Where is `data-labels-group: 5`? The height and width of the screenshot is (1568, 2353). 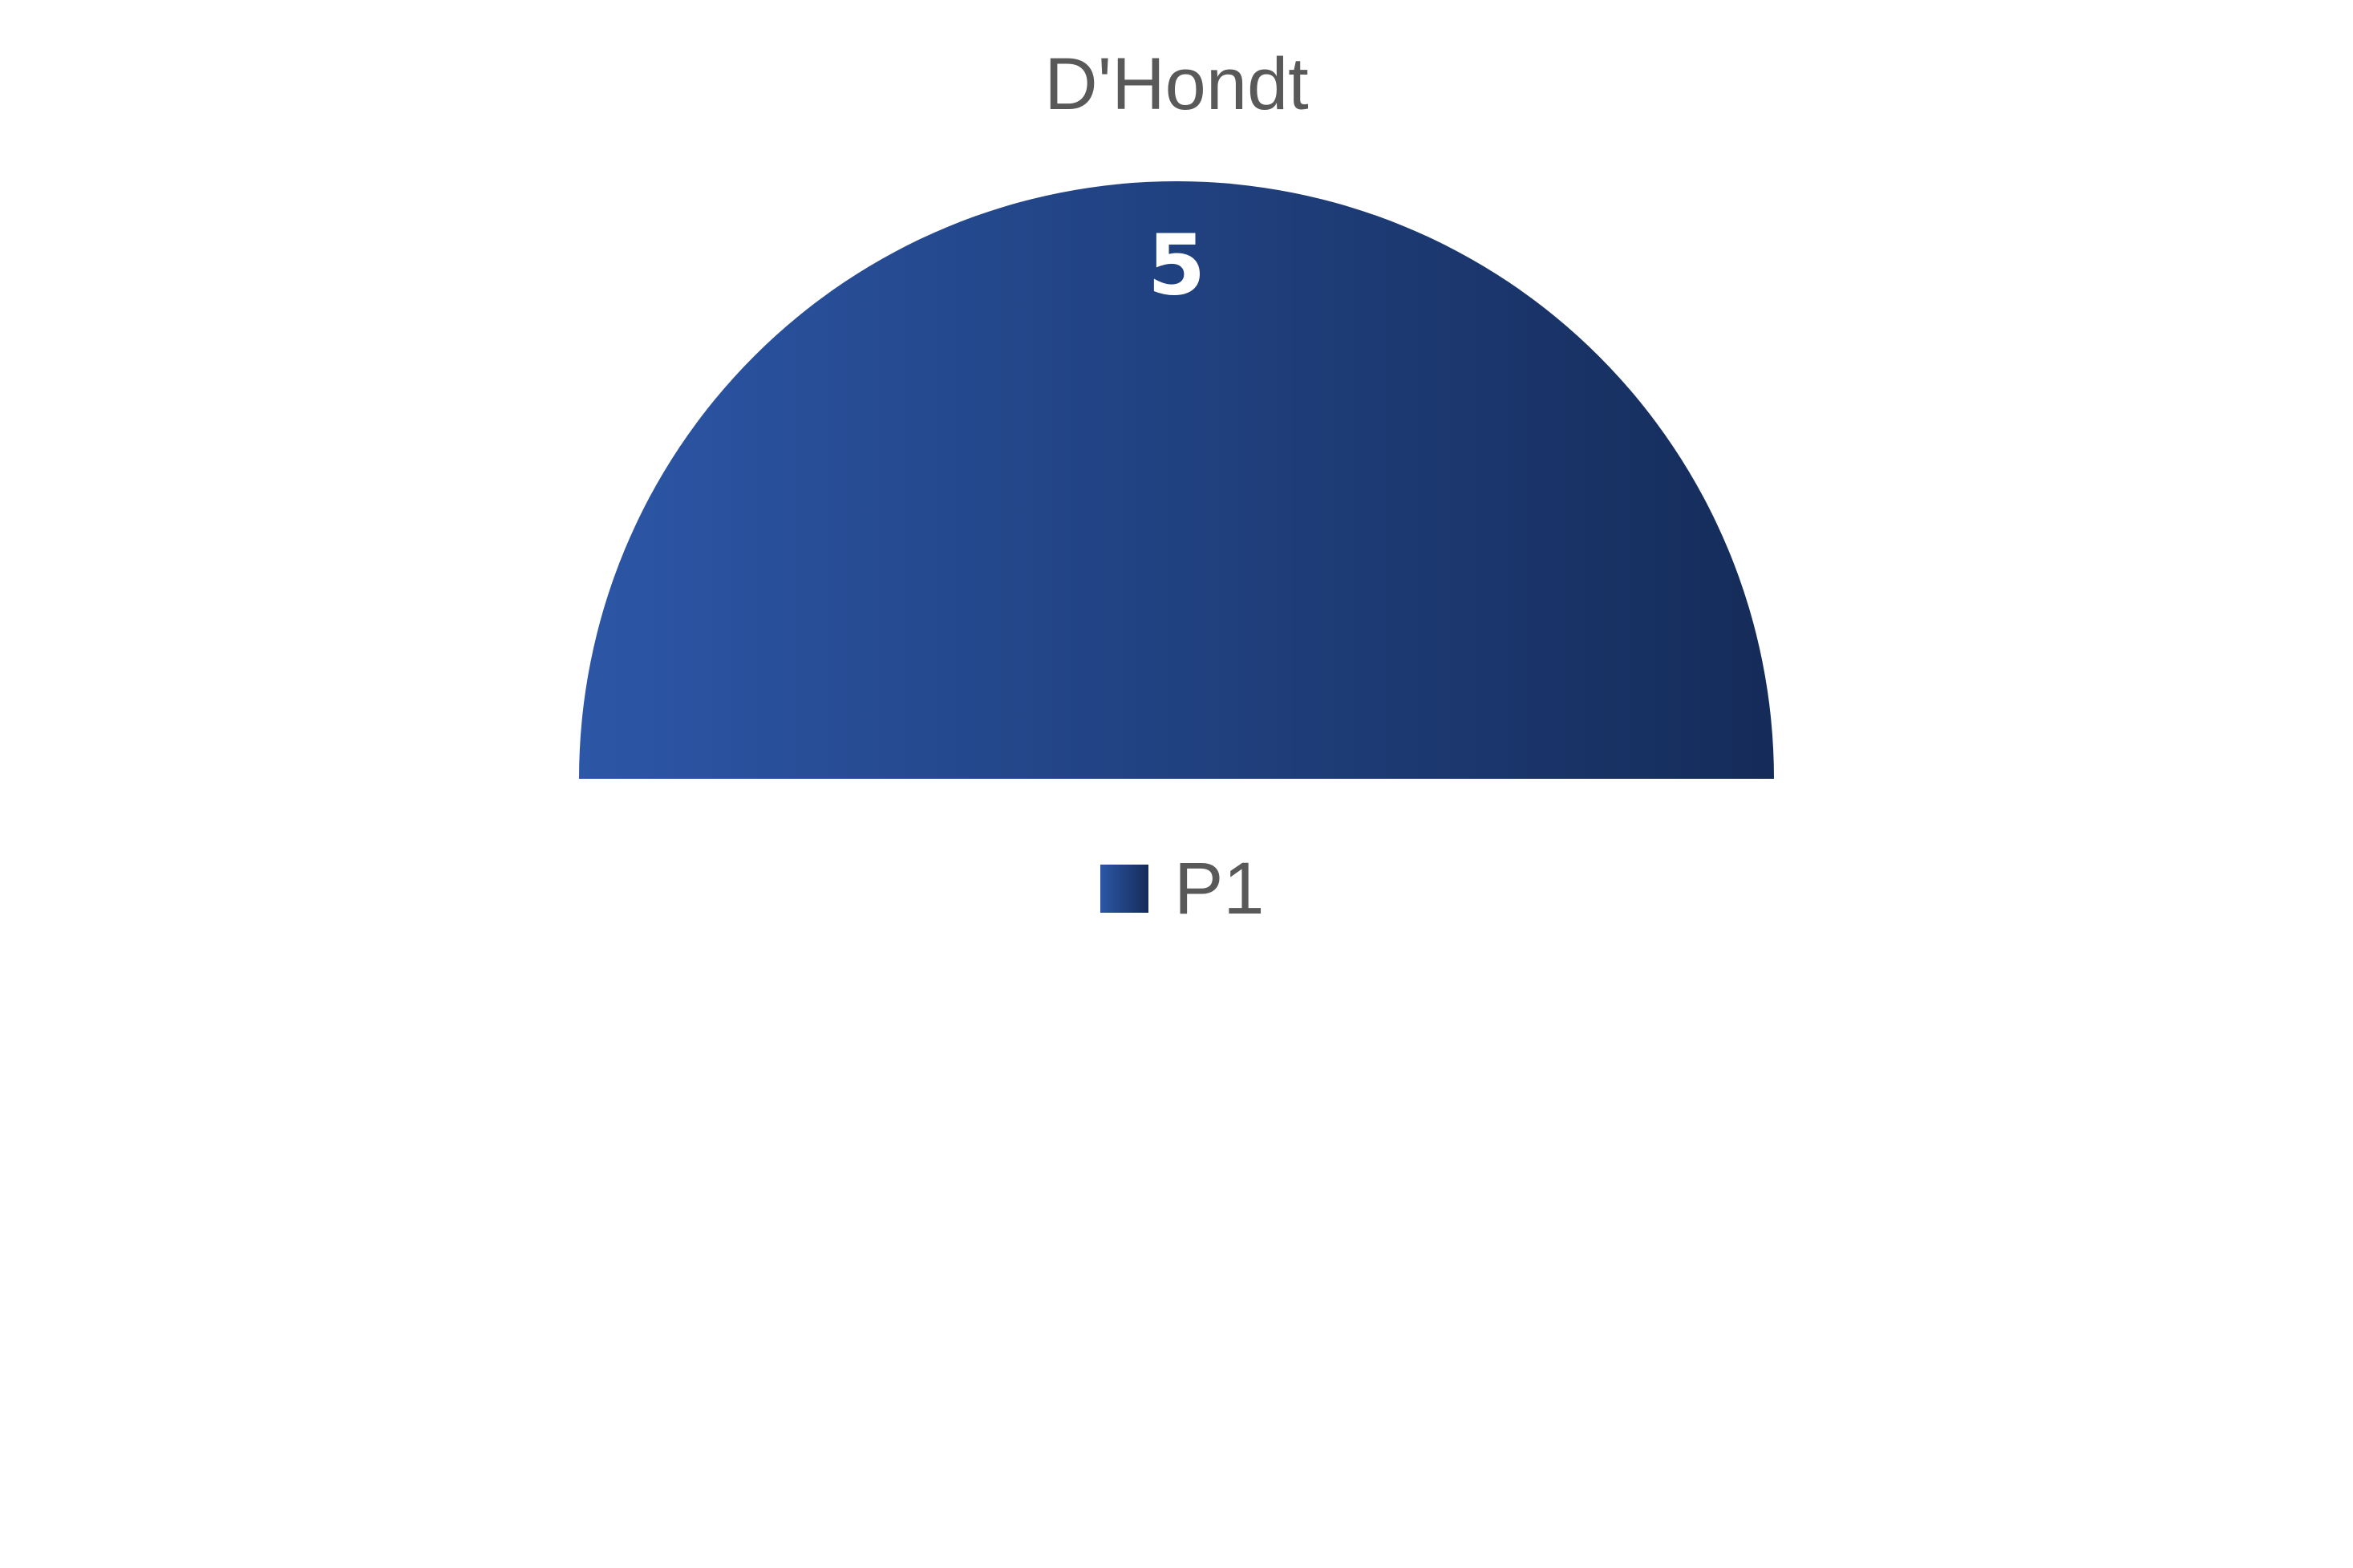 data-labels-group: 5 is located at coordinates (1176, 265).